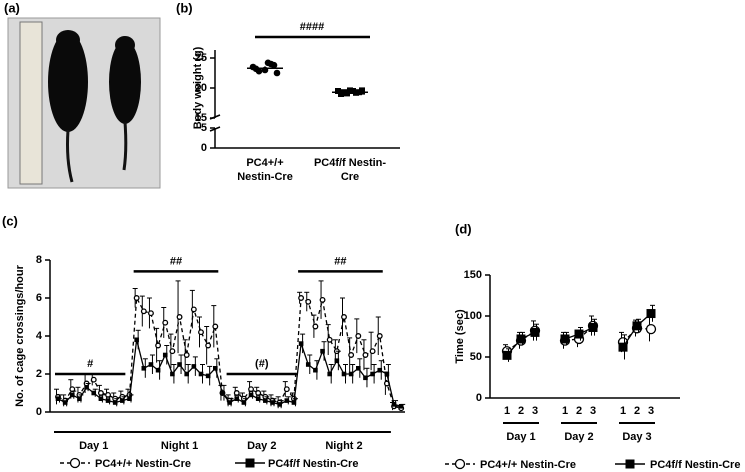 This screenshot has height=472, width=745. Describe the element at coordinates (476, 357) in the screenshot. I see `y-tick-label: 50` at that location.